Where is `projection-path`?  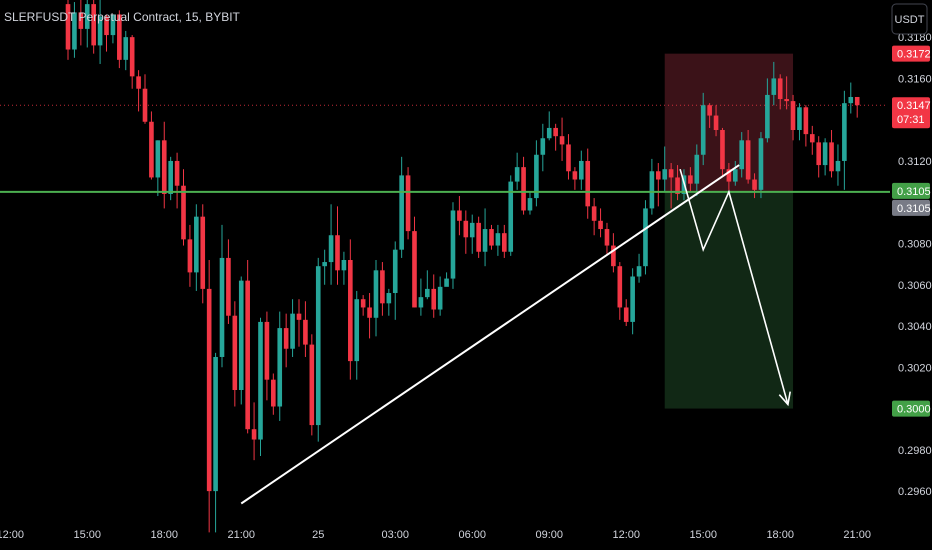
projection-path is located at coordinates (735, 287).